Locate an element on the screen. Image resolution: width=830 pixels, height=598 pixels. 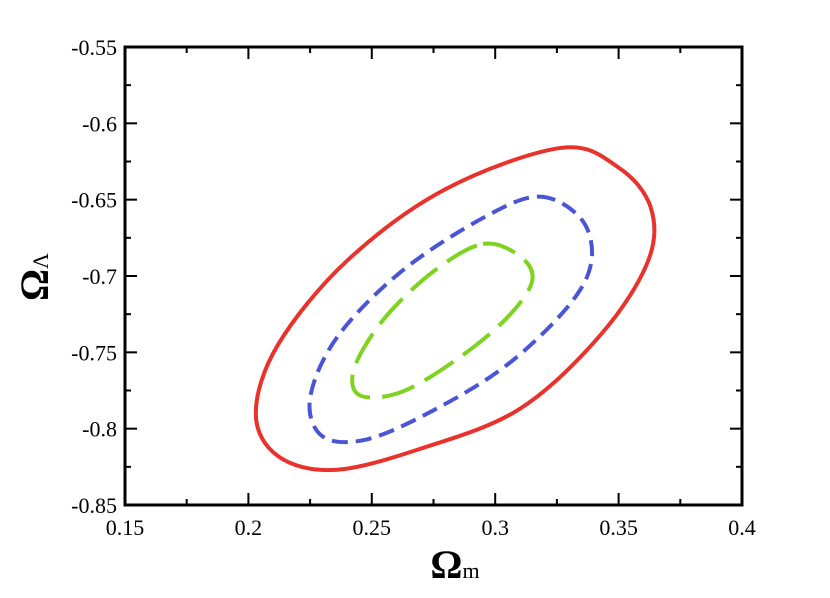
x-tick-label: 0.25 is located at coordinates (372, 527).